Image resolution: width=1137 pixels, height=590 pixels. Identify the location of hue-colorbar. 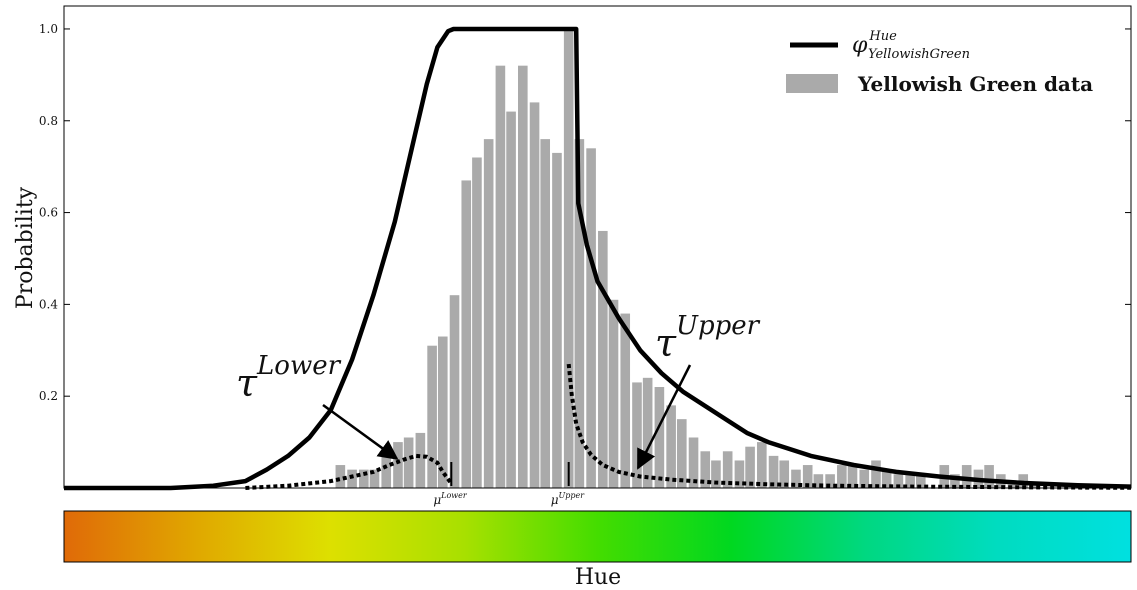
(597, 536).